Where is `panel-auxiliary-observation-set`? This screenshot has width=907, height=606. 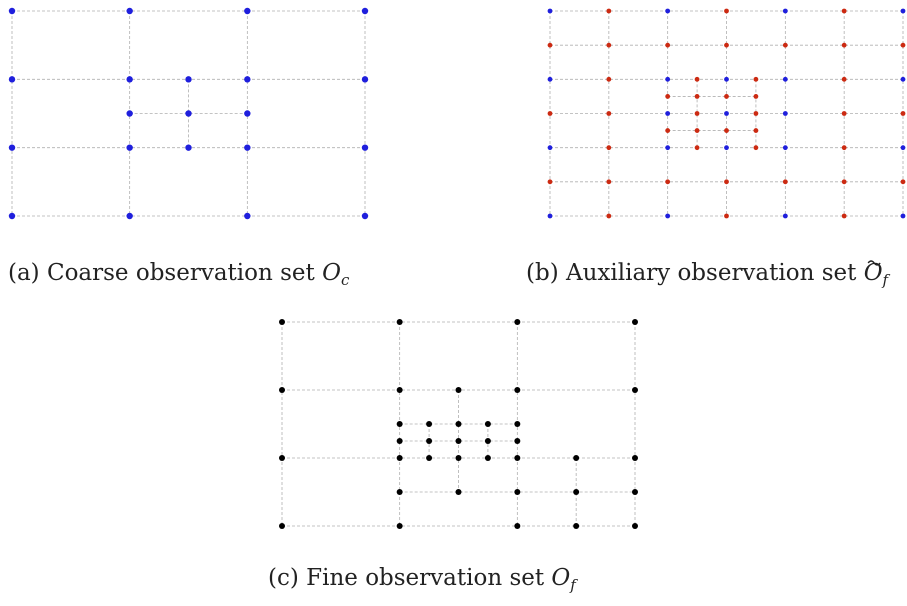 panel-auxiliary-observation-set is located at coordinates (726, 113).